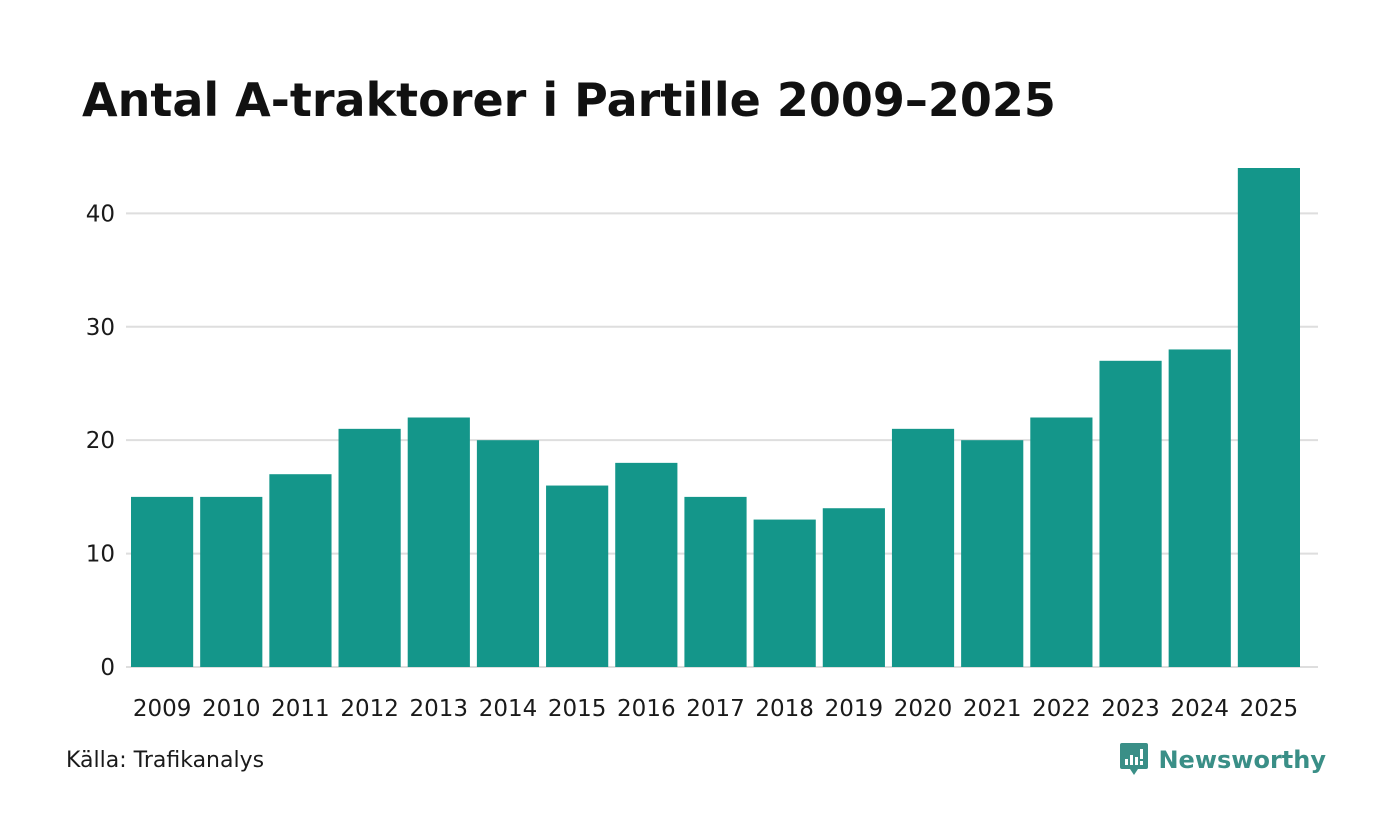 This screenshot has width=1400, height=840. I want to click on bar-2009, so click(162, 581).